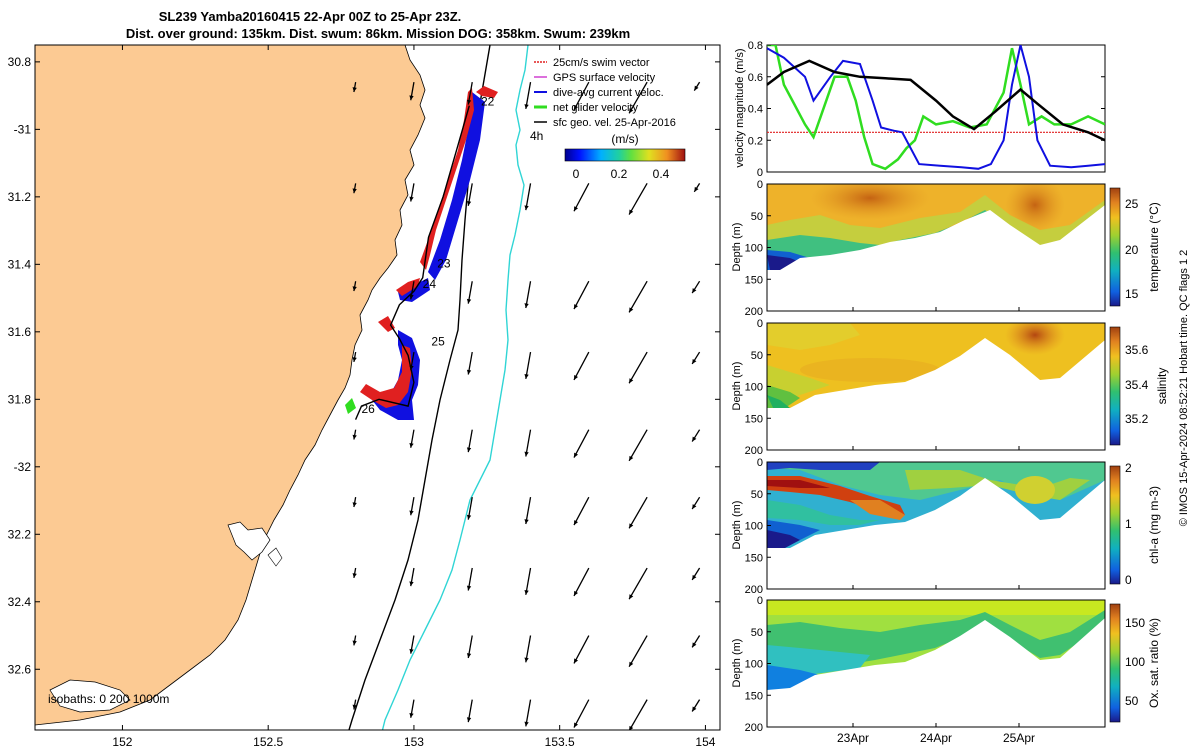 This screenshot has width=1200, height=750. Describe the element at coordinates (740, 107) in the screenshot. I see `velocity-ylabel: velocity magnitude (m/s)` at that location.